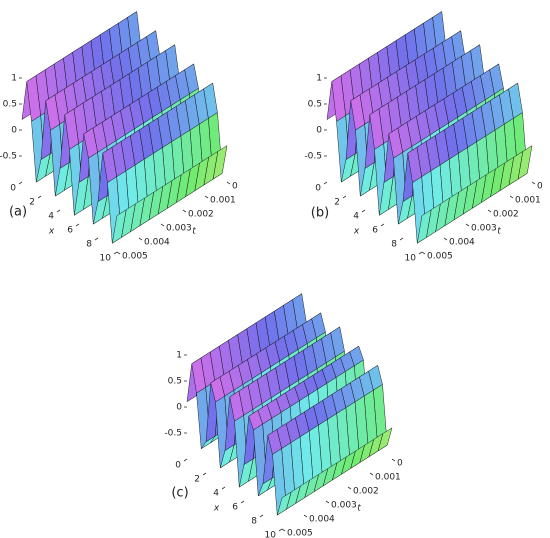  I want to click on panel-label: (a), so click(18, 212).